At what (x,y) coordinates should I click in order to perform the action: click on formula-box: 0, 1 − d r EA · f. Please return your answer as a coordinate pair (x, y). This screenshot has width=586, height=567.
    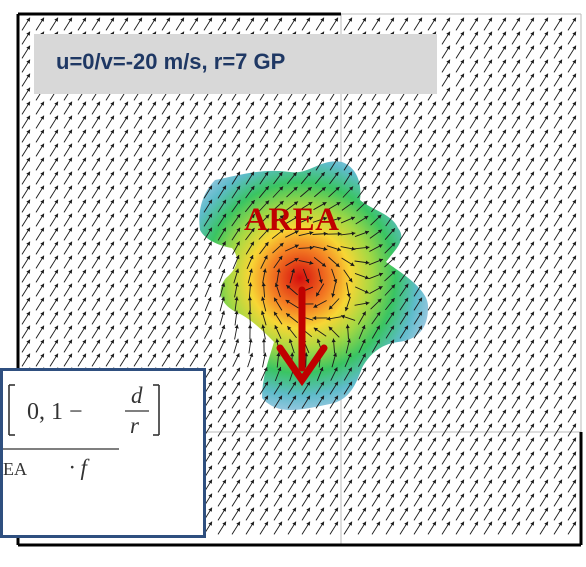
    Looking at the image, I should click on (103, 453).